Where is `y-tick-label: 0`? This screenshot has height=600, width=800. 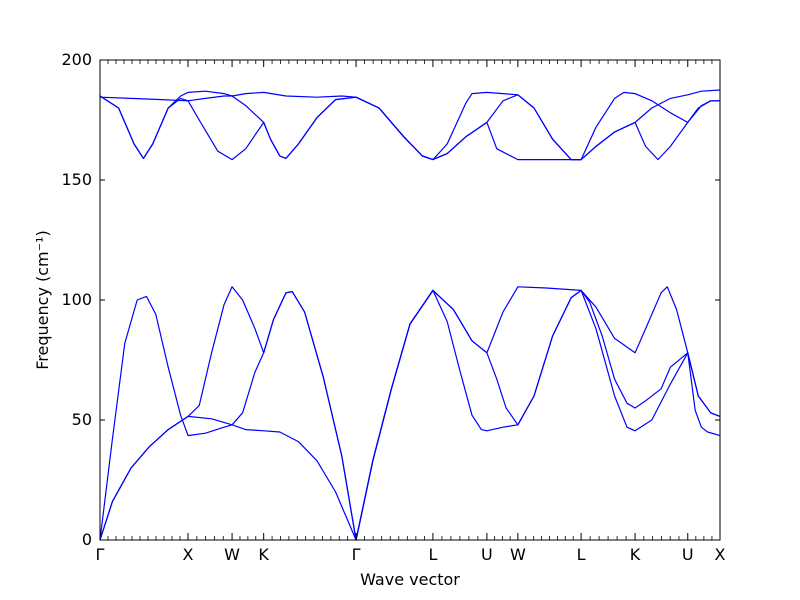
y-tick-label: 0 is located at coordinates (87, 539).